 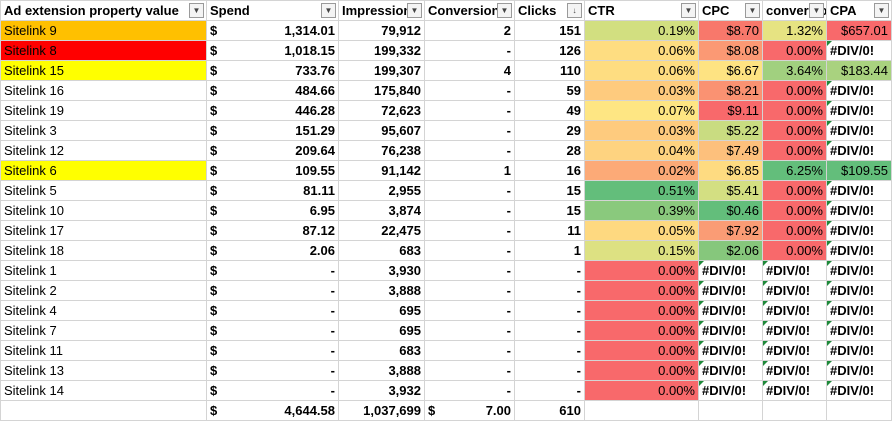 What do you see at coordinates (641, 110) in the screenshot?
I see `cell-ctr: 0.07%` at bounding box center [641, 110].